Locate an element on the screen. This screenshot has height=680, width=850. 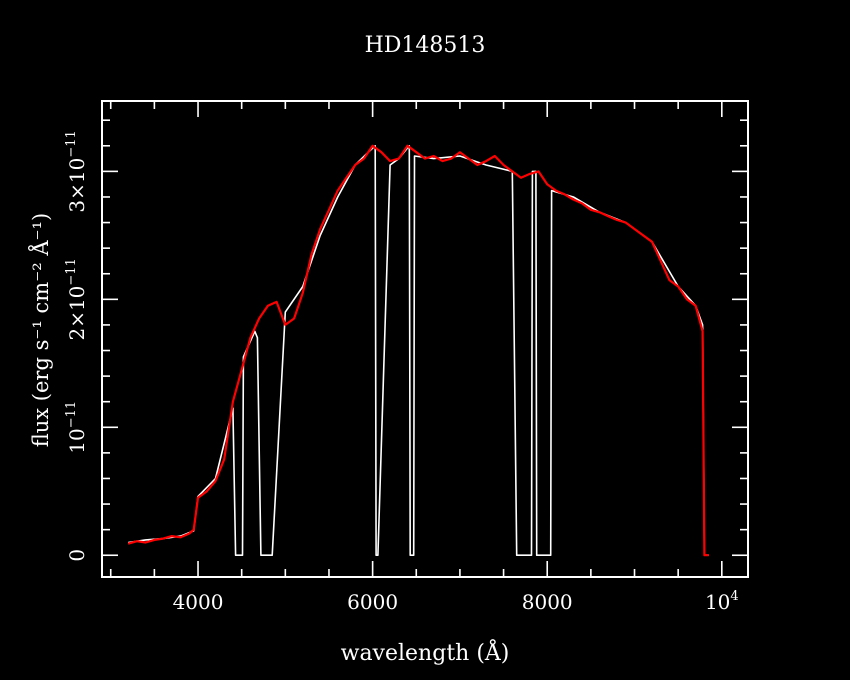
x-tick-label: 8000 is located at coordinates (547, 602).